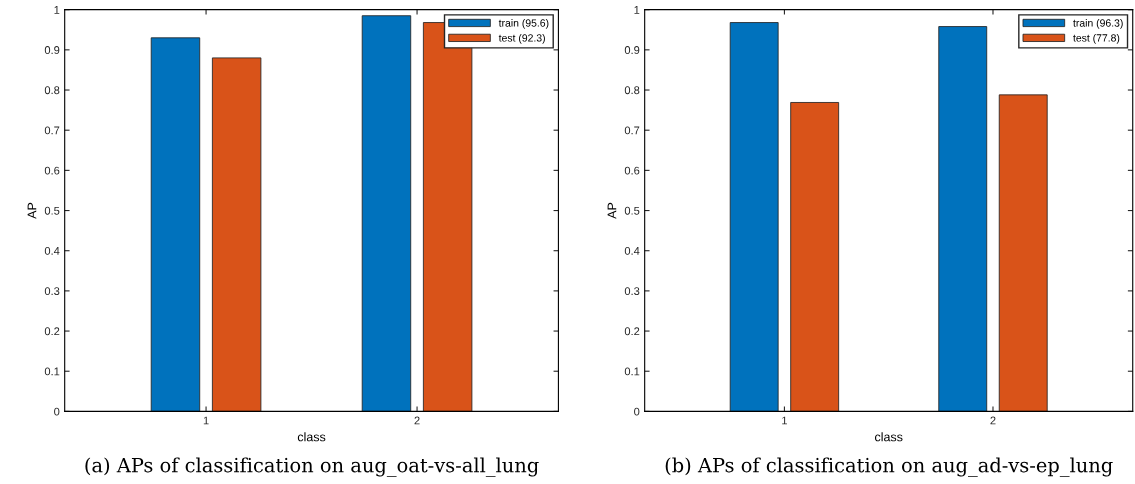 Image resolution: width=1135 pixels, height=484 pixels. Describe the element at coordinates (1096, 38) in the screenshot. I see `legend-label: test (77.8)` at that location.